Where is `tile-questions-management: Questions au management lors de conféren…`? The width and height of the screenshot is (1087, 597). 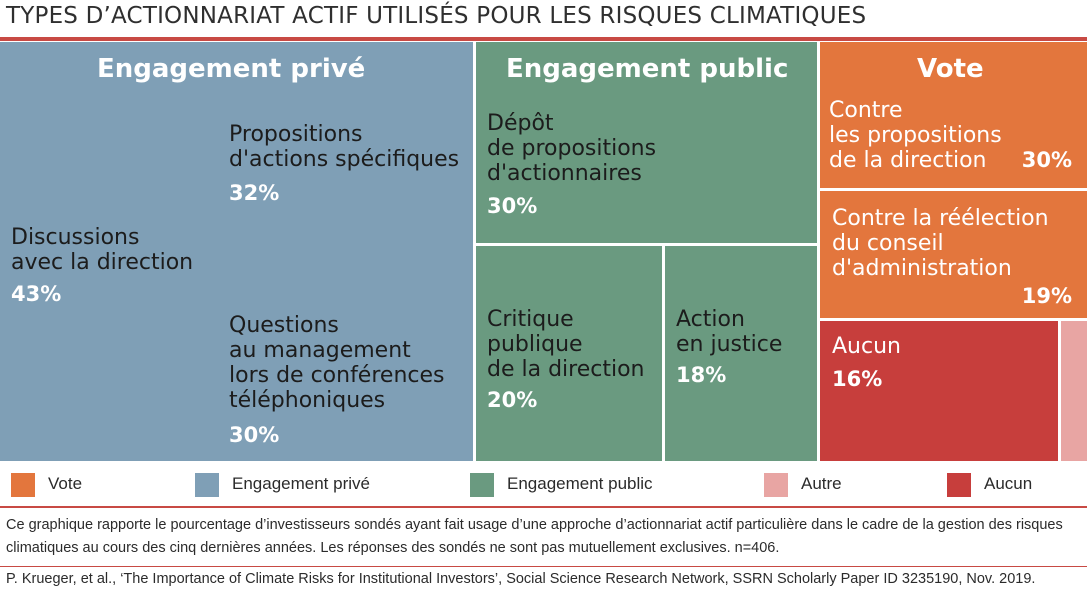 tile-questions-management: Questions au management lors de conféren… is located at coordinates (347, 365).